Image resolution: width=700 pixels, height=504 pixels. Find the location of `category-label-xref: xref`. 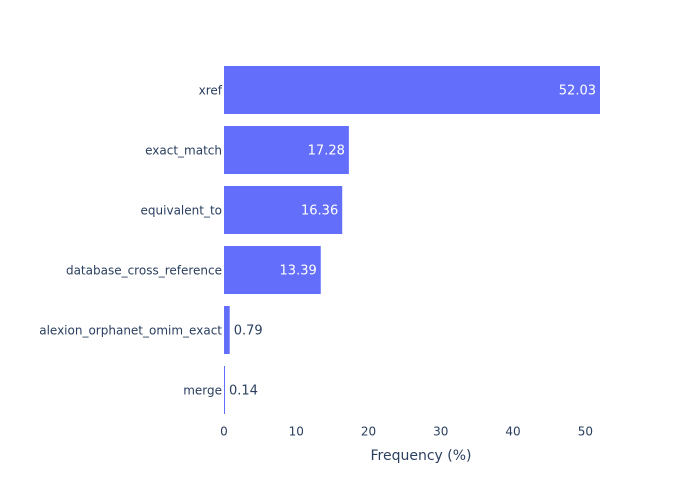

category-label-xref: xref is located at coordinates (211, 91).